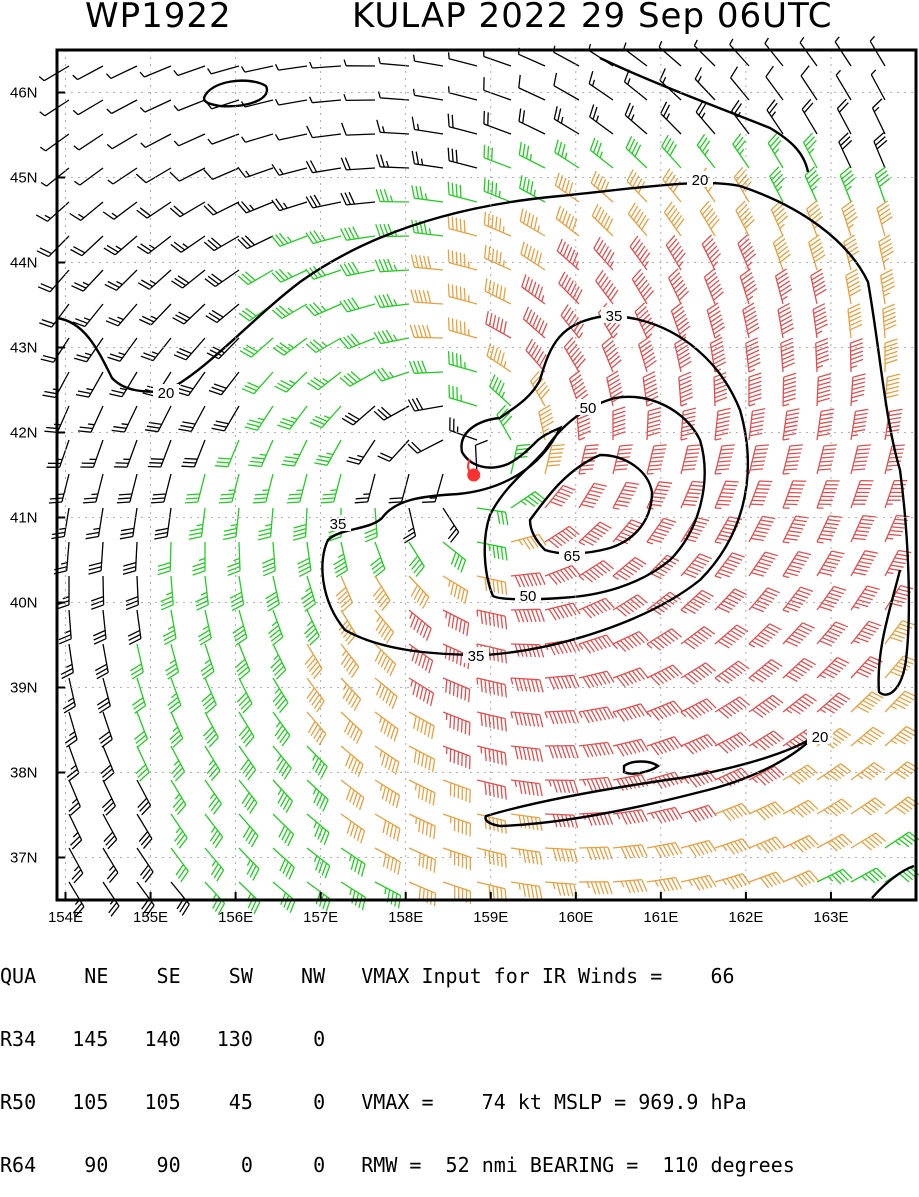 The image size is (919, 1197). I want to click on rmw-unit: nmi, so click(500, 1165).